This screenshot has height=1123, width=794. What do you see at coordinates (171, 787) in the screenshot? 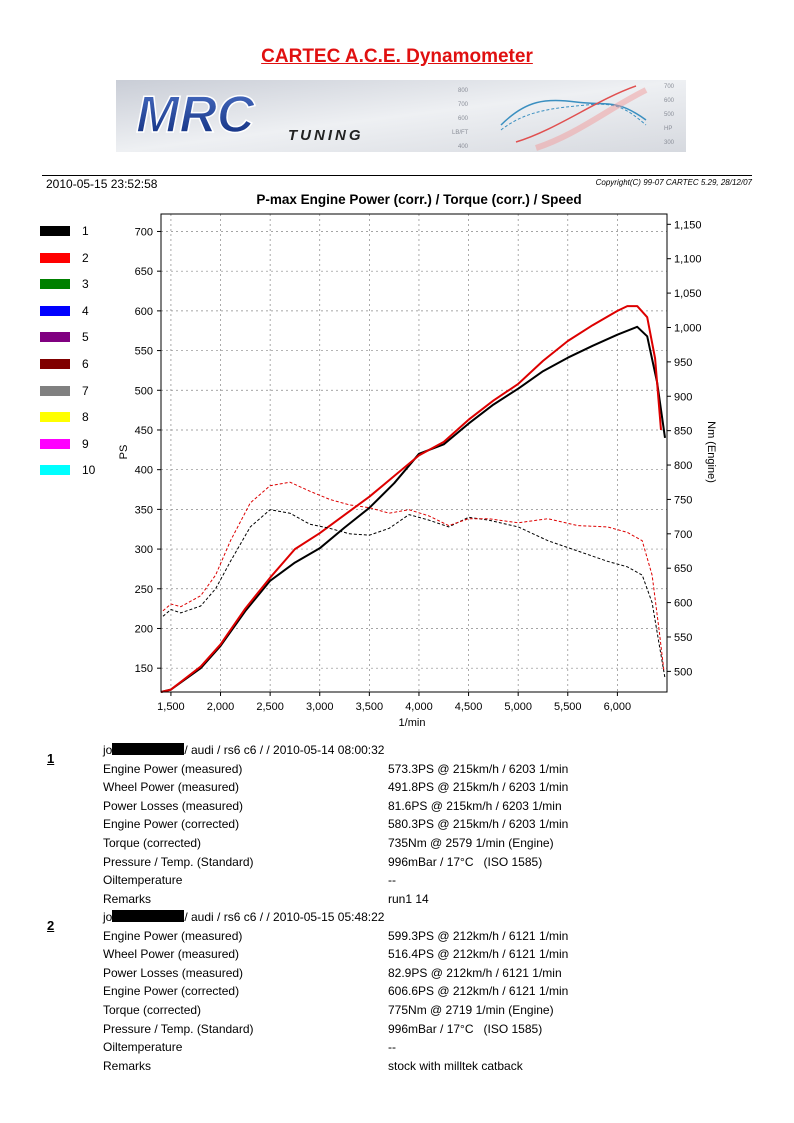
I see `run-row-label: Wheel Power (measured)` at bounding box center [171, 787].